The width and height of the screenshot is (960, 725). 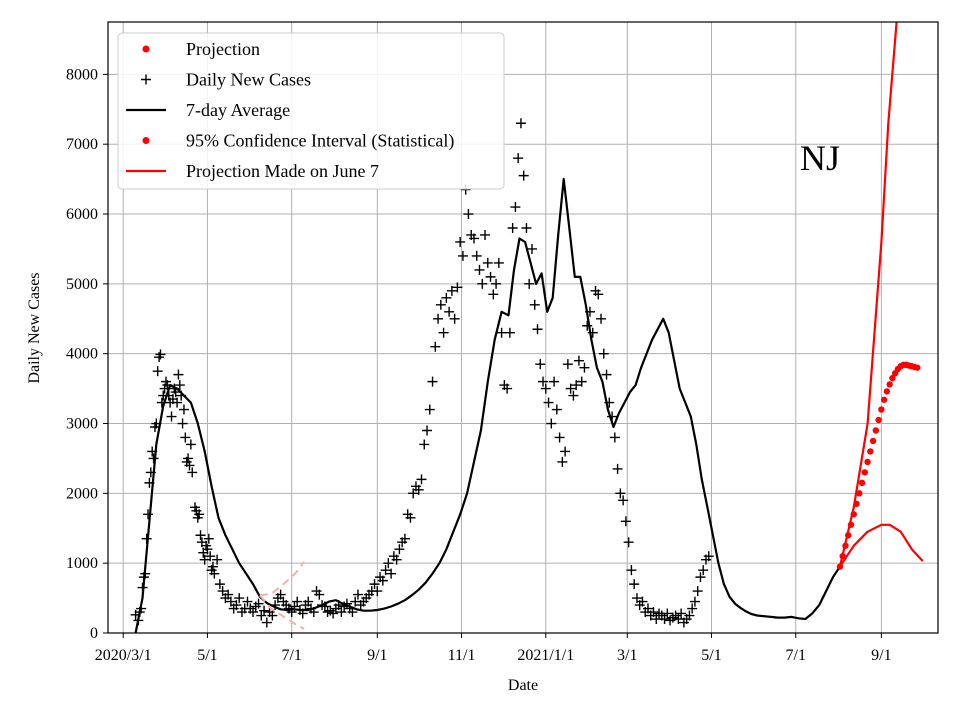 I want to click on legend-plus-marker, so click(x=146, y=79).